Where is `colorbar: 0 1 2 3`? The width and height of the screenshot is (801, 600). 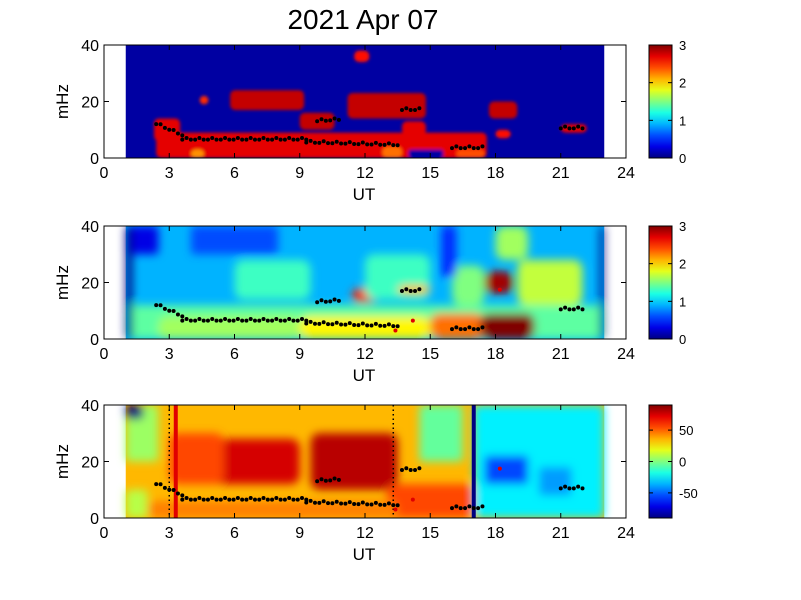
colorbar: 0 1 2 3 is located at coordinates (667, 283).